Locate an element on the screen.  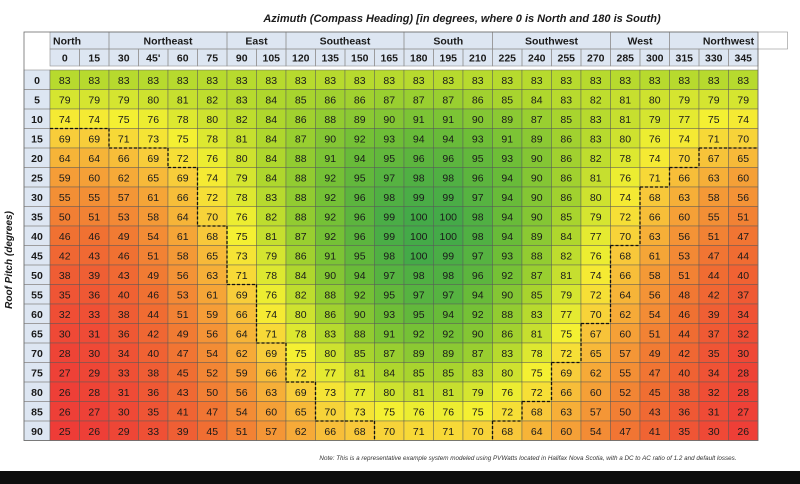
azimuth-tick-label: 210 is located at coordinates (478, 59).